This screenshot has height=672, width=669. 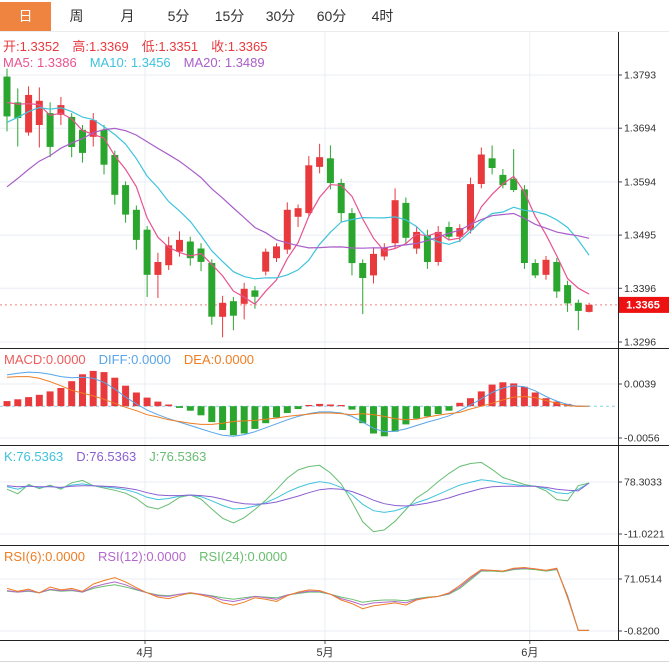 What do you see at coordinates (34, 456) in the screenshot?
I see `k-value: K:76.5363` at bounding box center [34, 456].